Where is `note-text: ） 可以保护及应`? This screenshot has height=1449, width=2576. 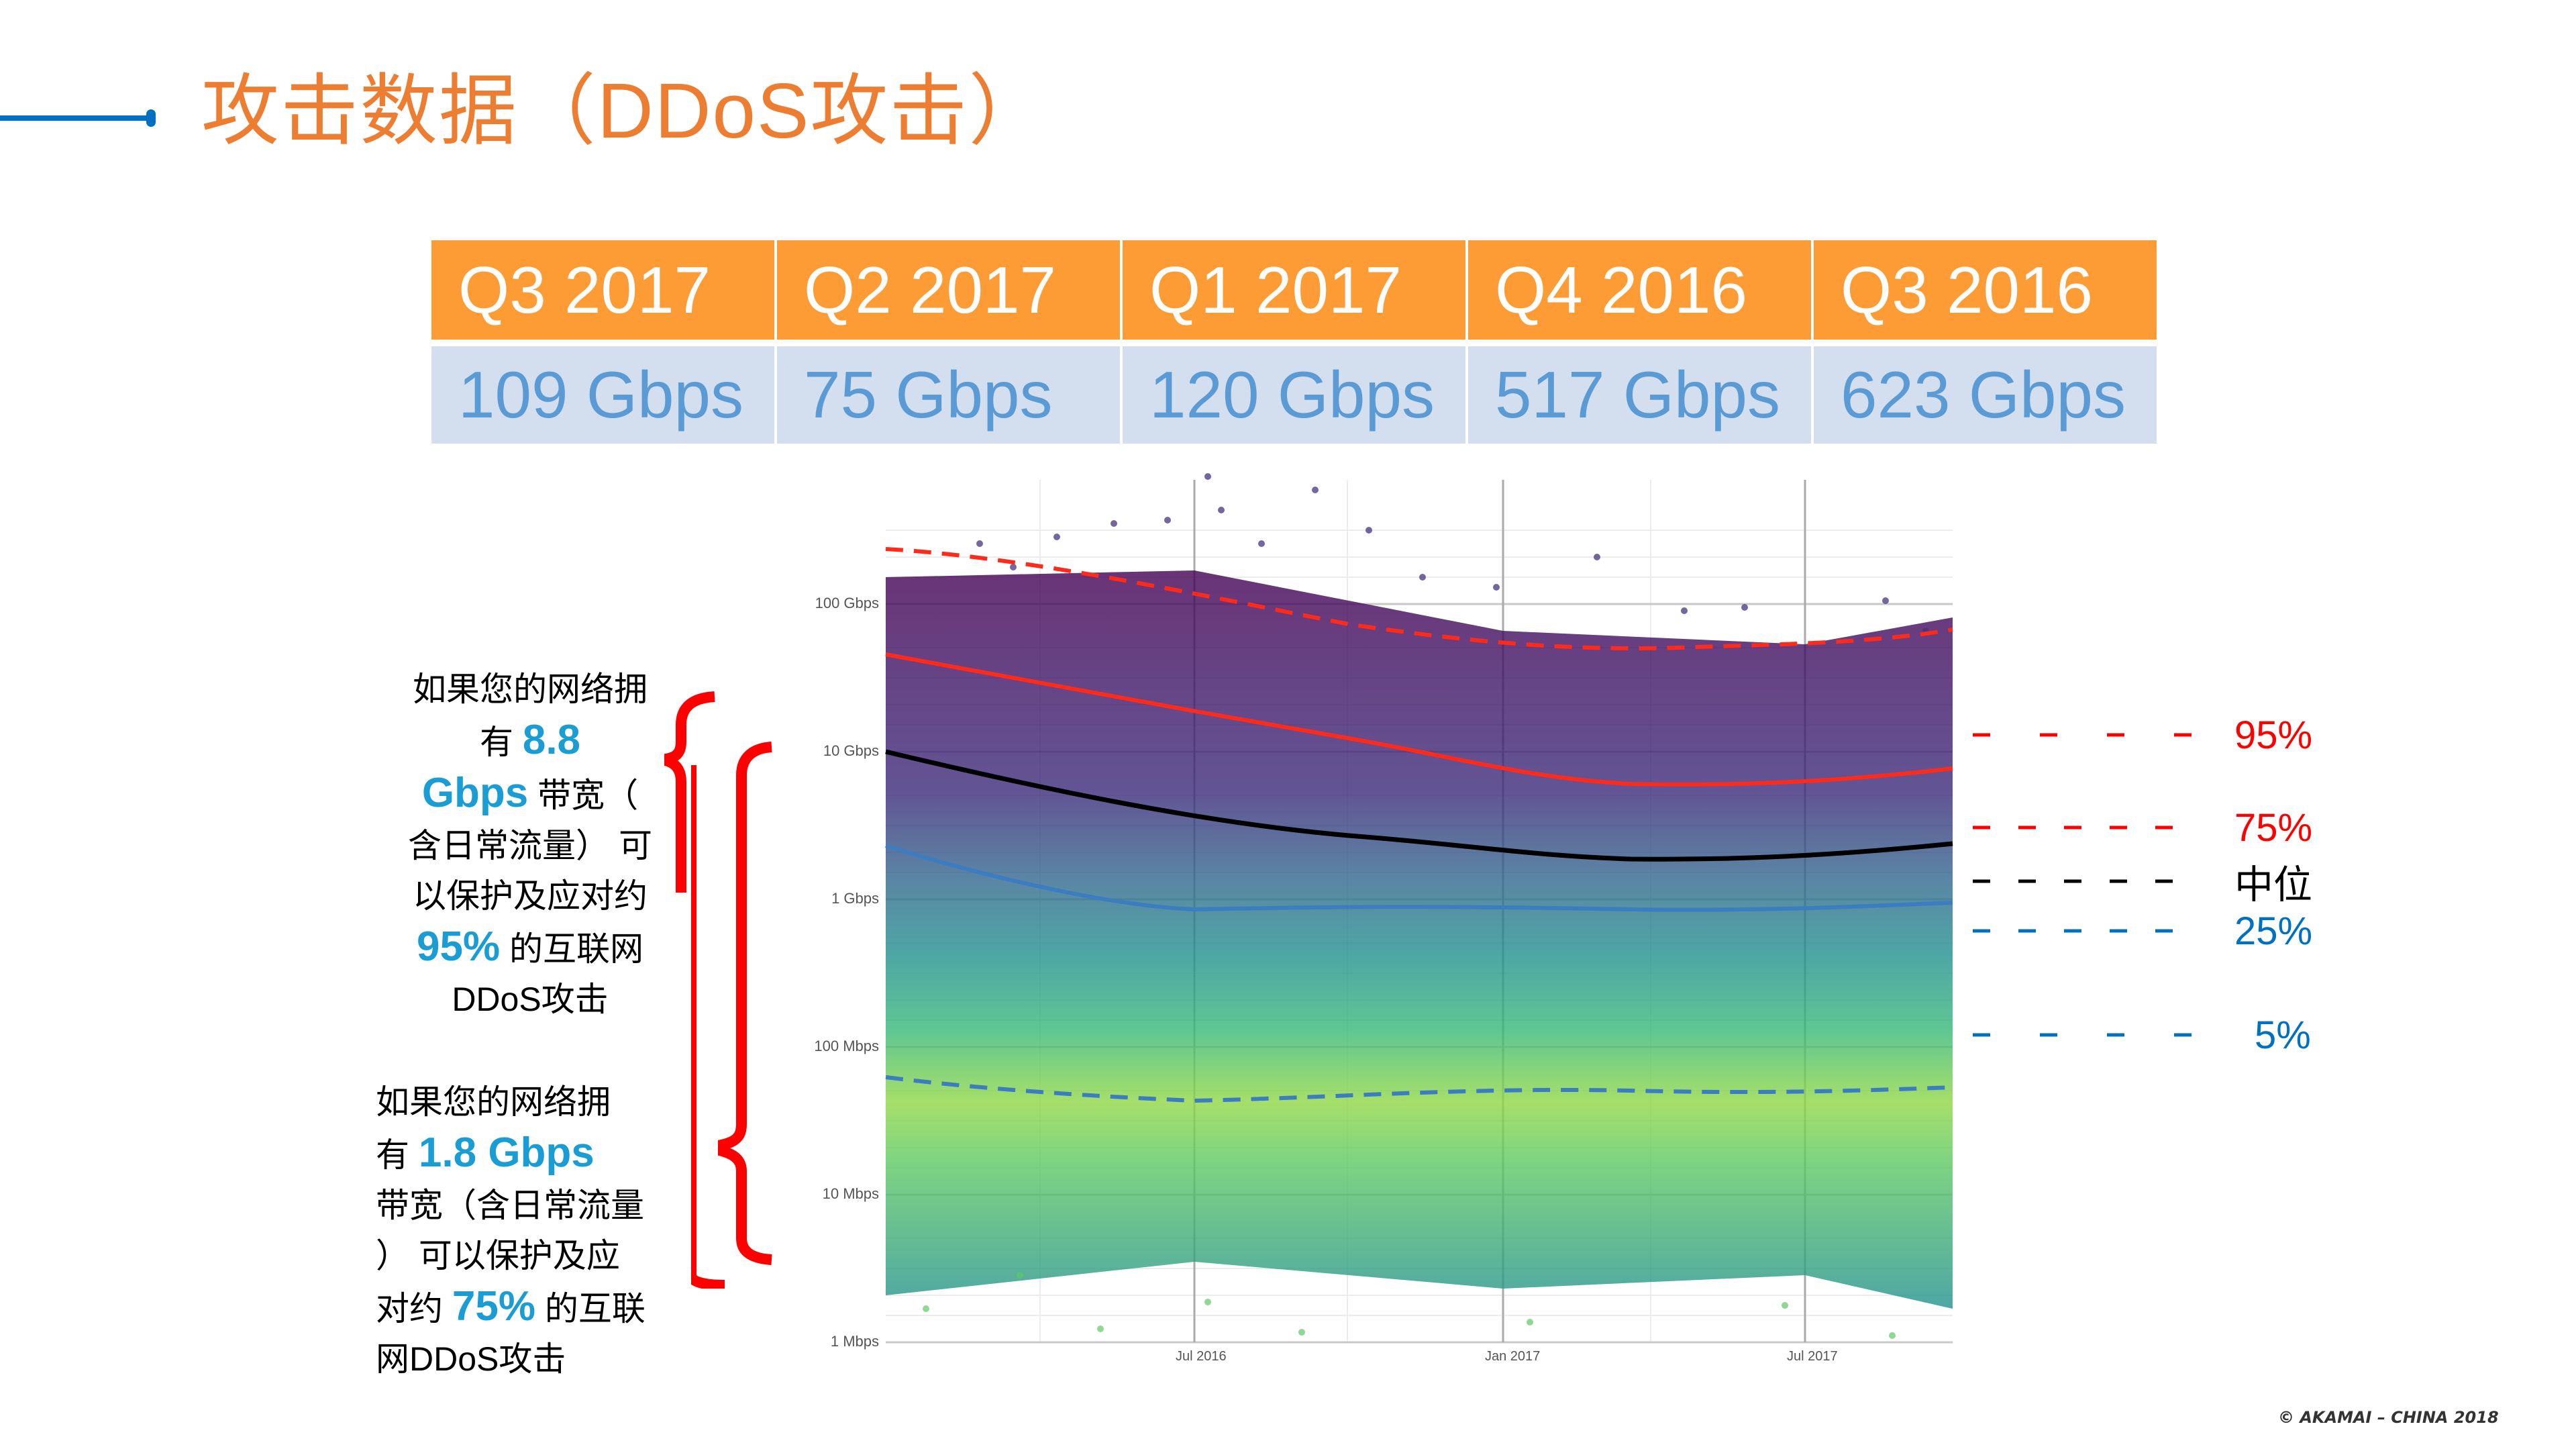
note-text: ） 可以保护及应 is located at coordinates (498, 1256).